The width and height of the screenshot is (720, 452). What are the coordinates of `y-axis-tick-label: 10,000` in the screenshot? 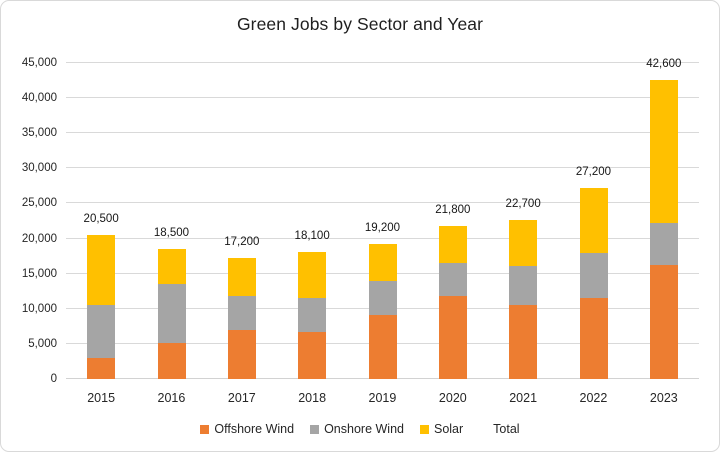 It's located at (39, 308).